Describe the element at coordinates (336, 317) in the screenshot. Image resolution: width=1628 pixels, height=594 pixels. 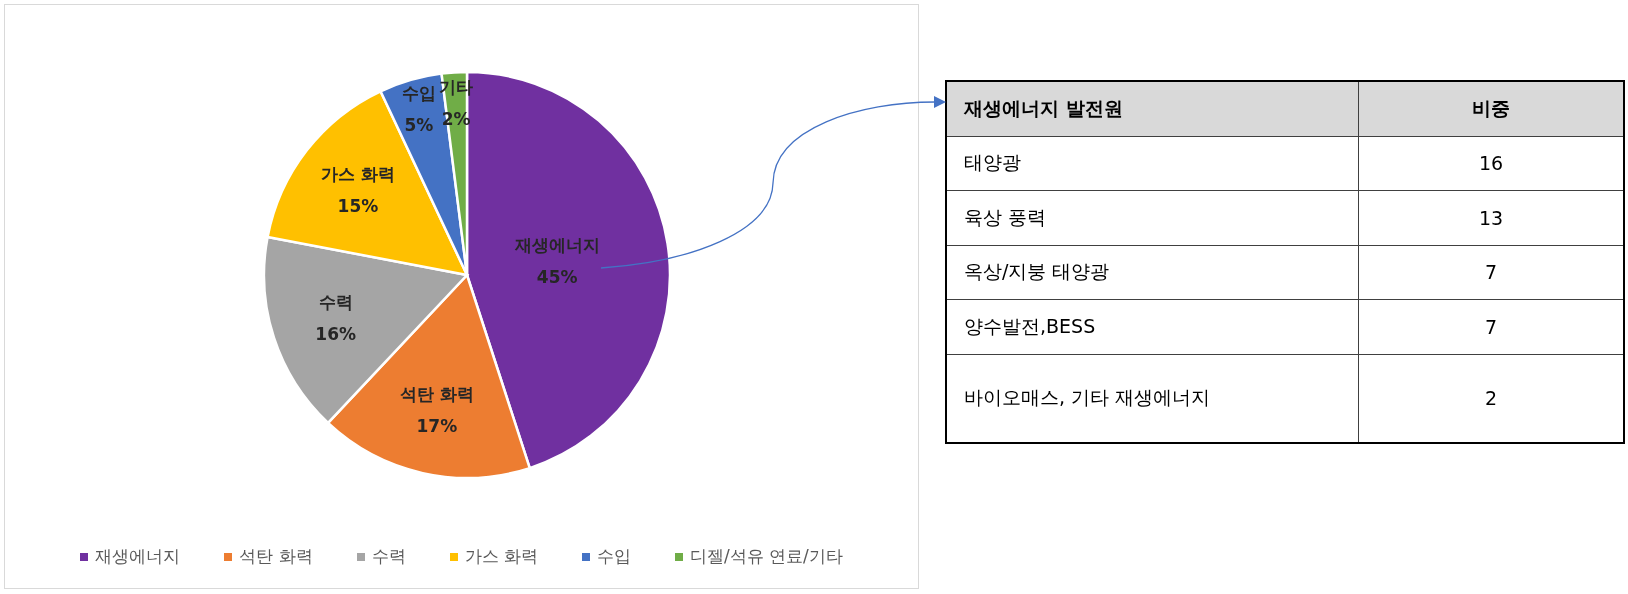
I see `data-label: 수력 16%` at that location.